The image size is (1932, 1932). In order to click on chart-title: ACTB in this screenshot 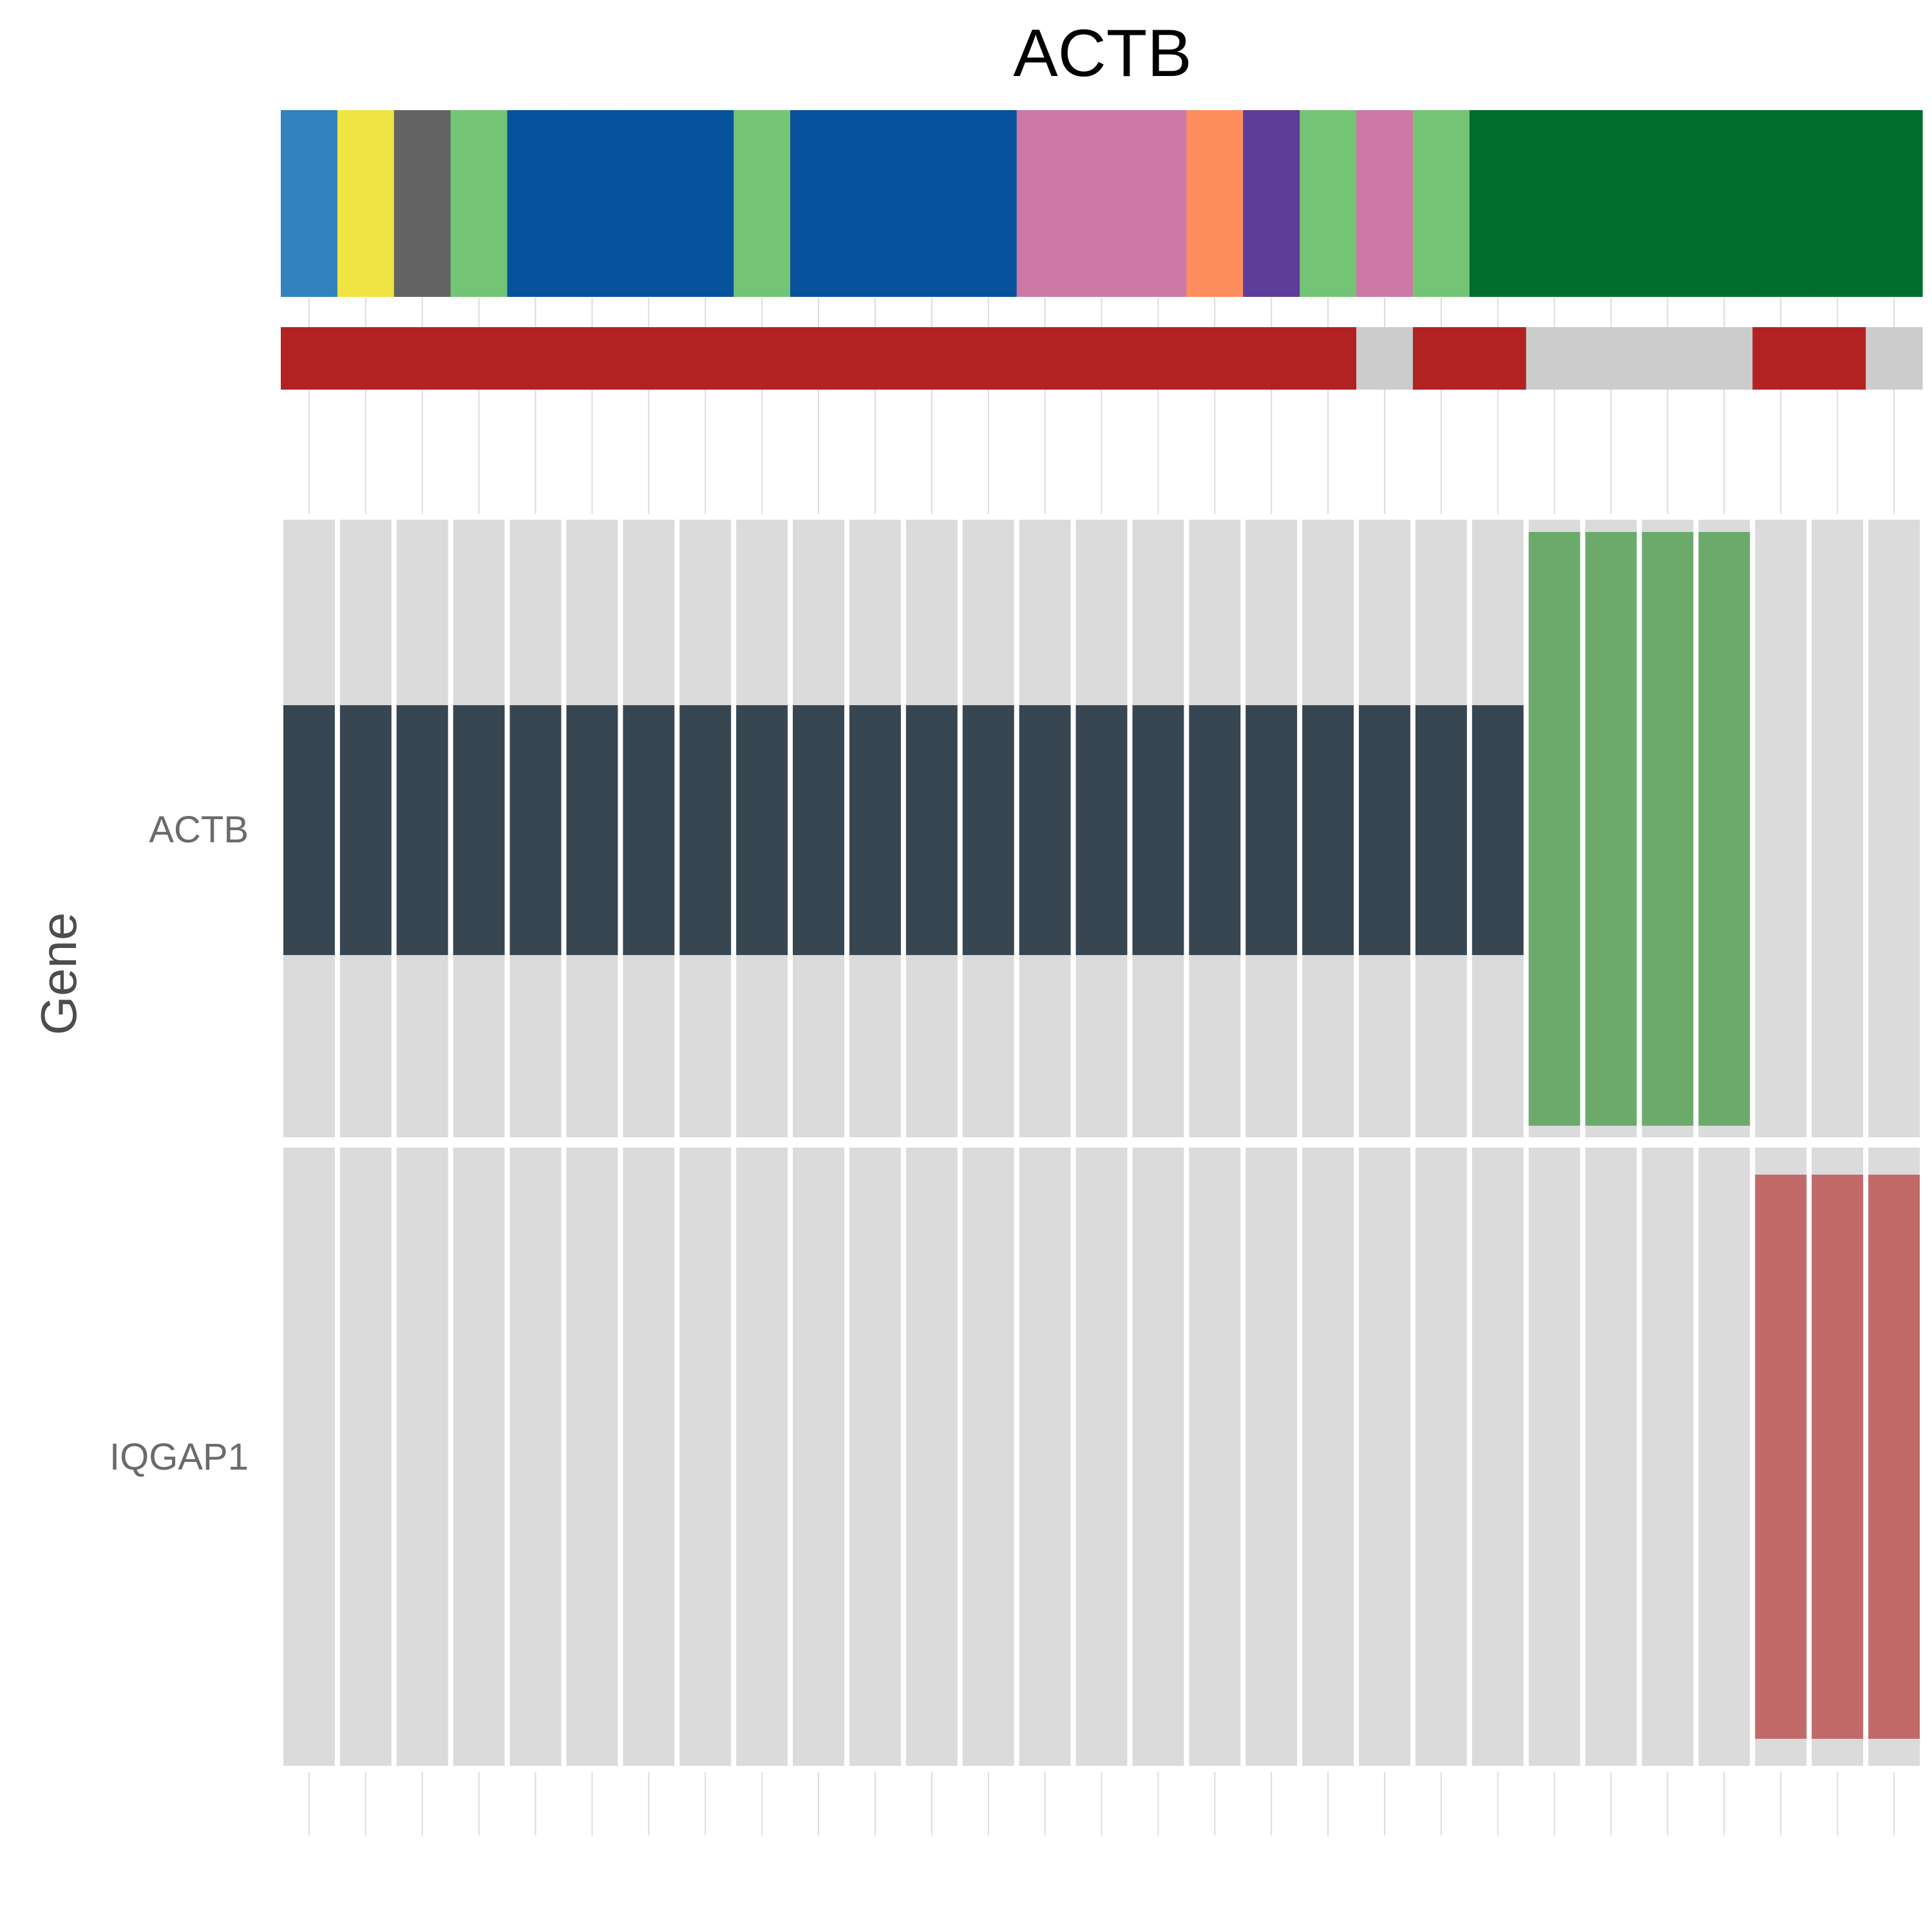, I will do `click(1102, 54)`.